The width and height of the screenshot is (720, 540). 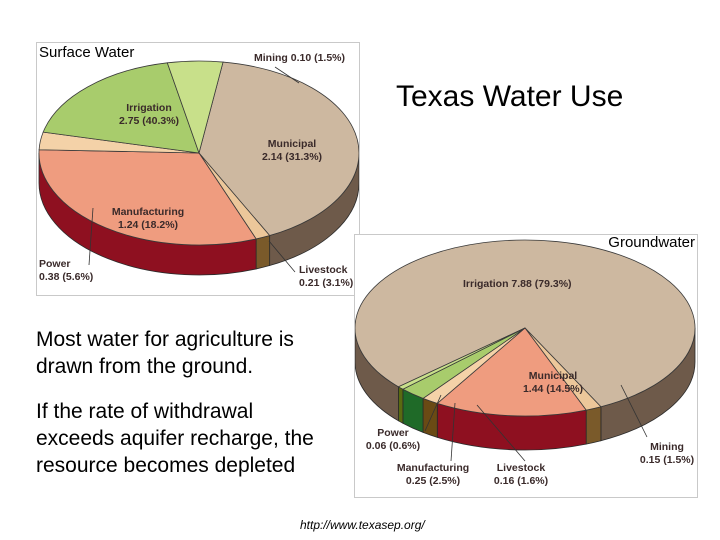 I want to click on surface-label-municipal: Municipal 2.14 (31.3%), so click(x=292, y=150).